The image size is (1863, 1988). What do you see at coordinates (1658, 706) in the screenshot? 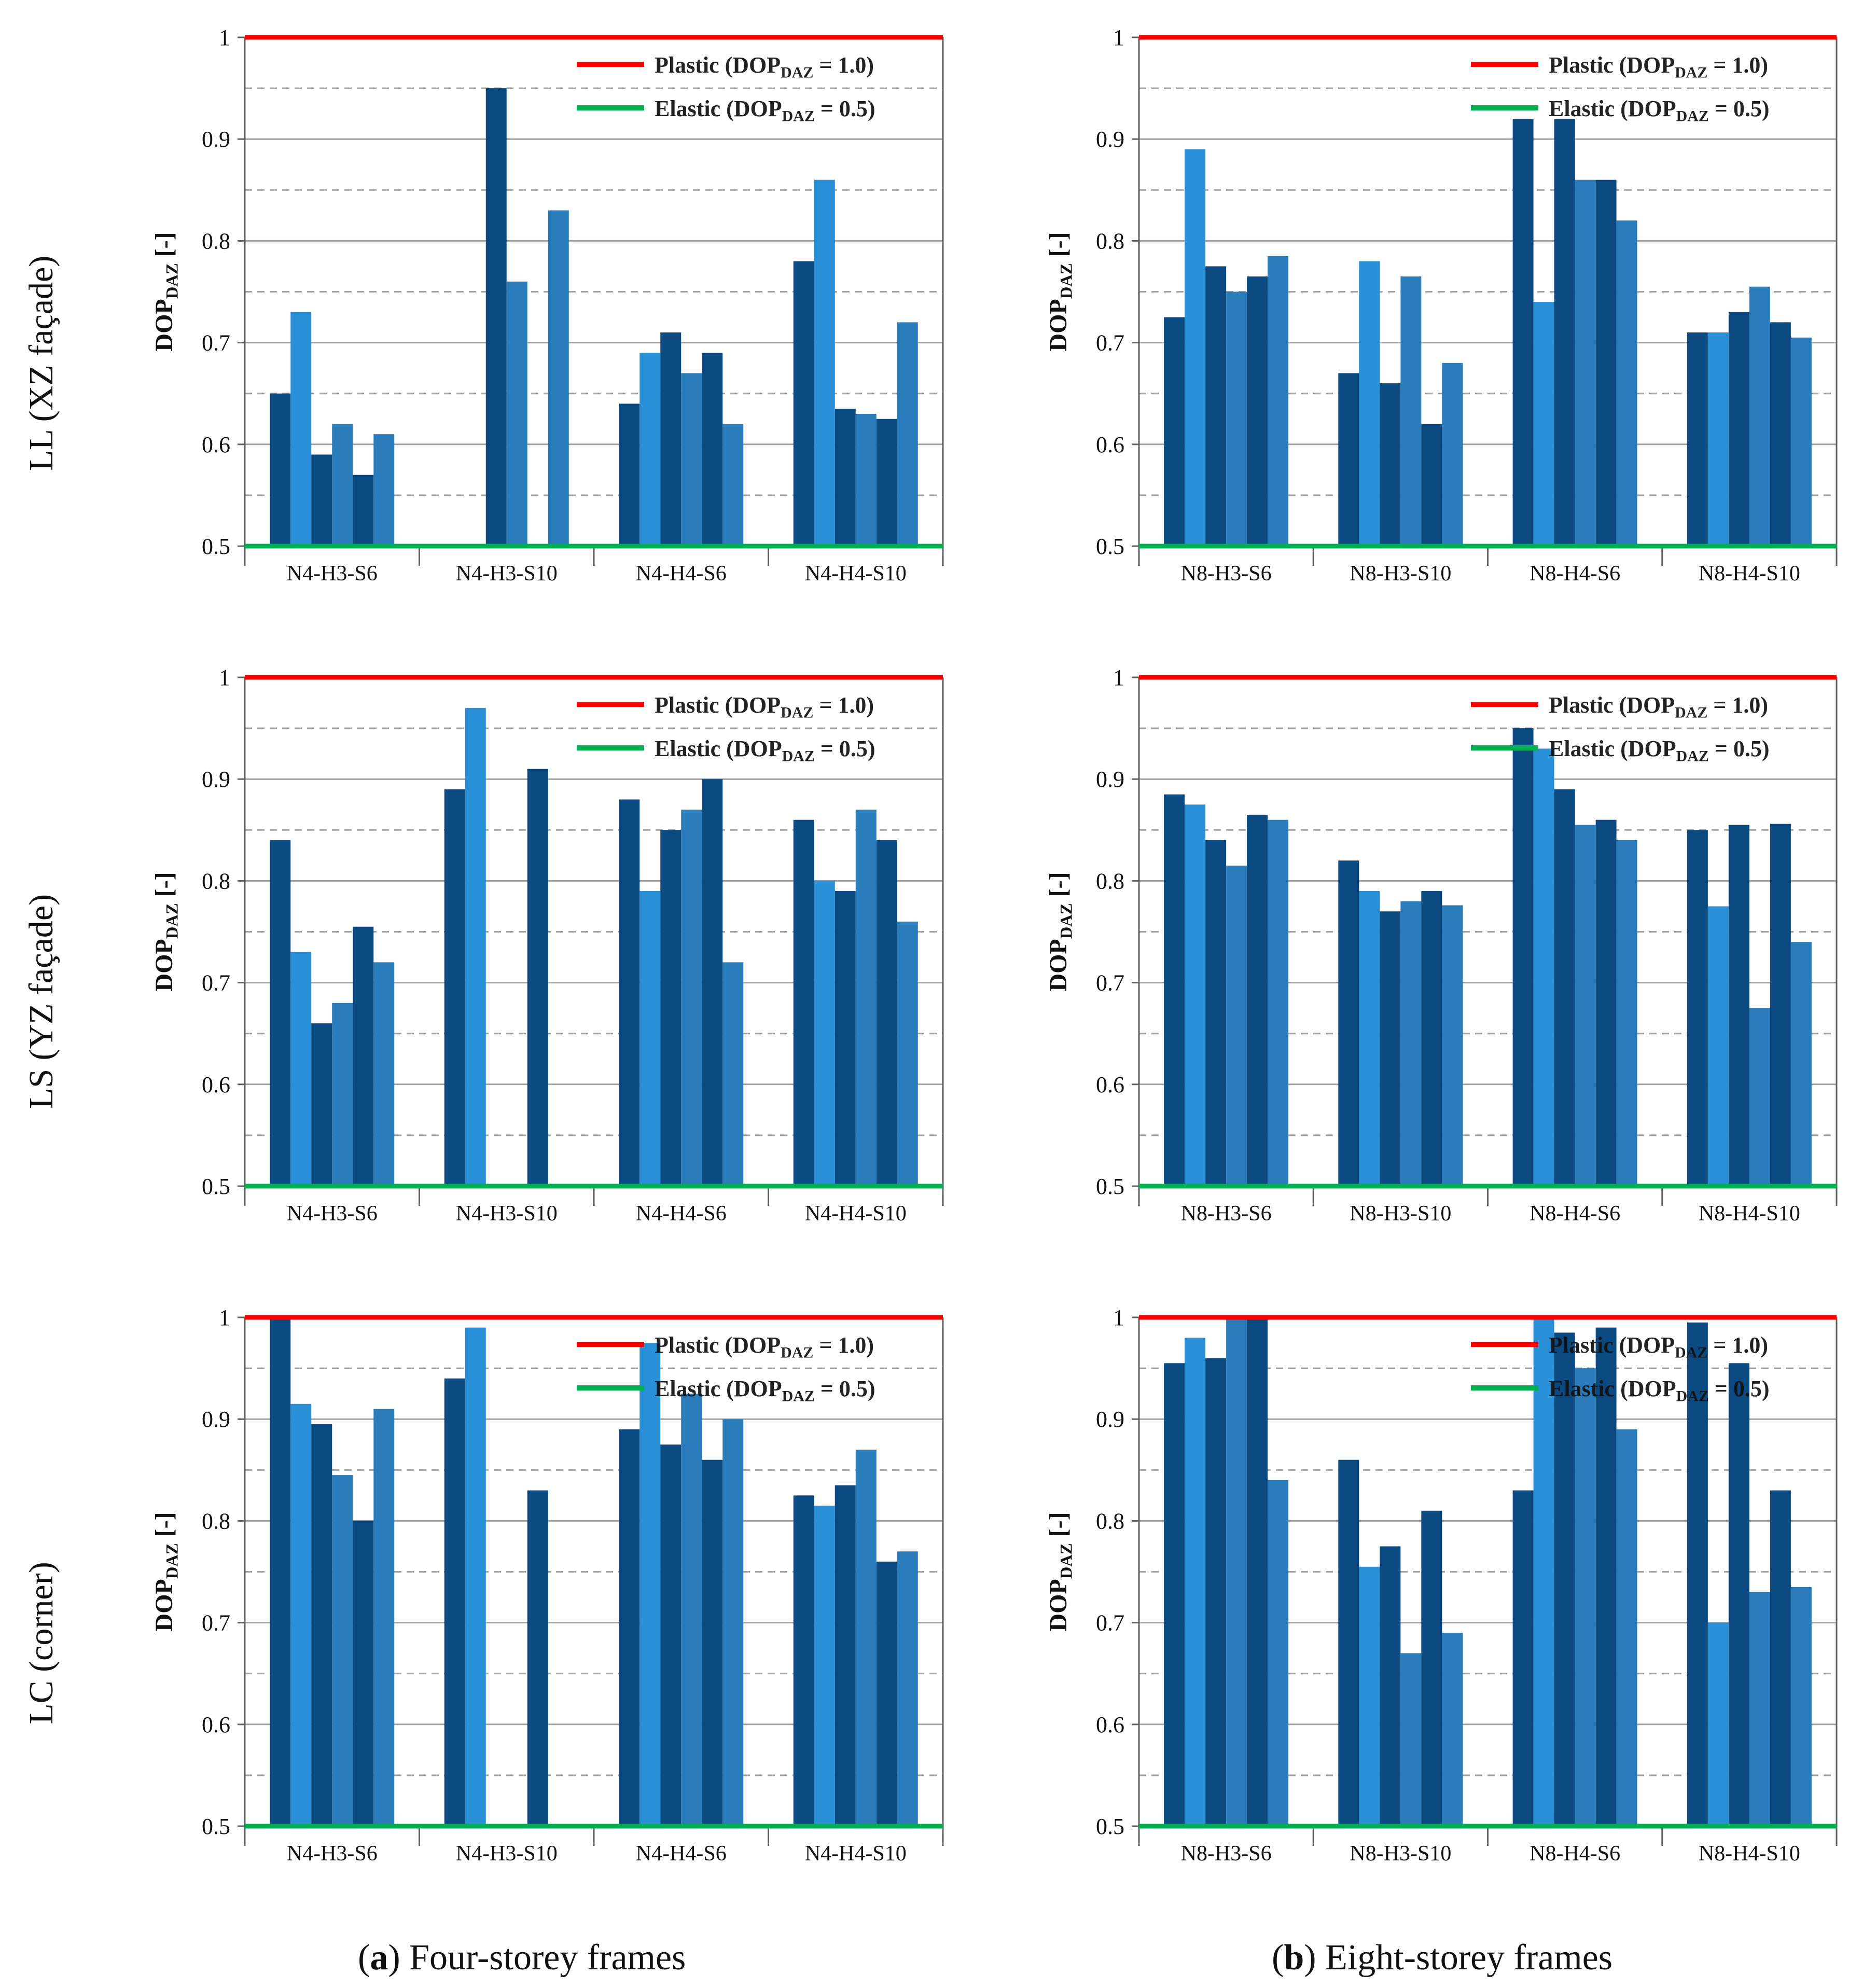
I see `legend-label-plastic: Plastic (DOPDAZ = 1.0)` at bounding box center [1658, 706].